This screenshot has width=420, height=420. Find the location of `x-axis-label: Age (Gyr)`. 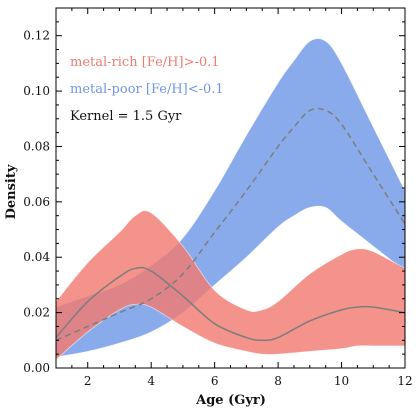

x-axis-label: Age (Gyr) is located at coordinates (230, 400).